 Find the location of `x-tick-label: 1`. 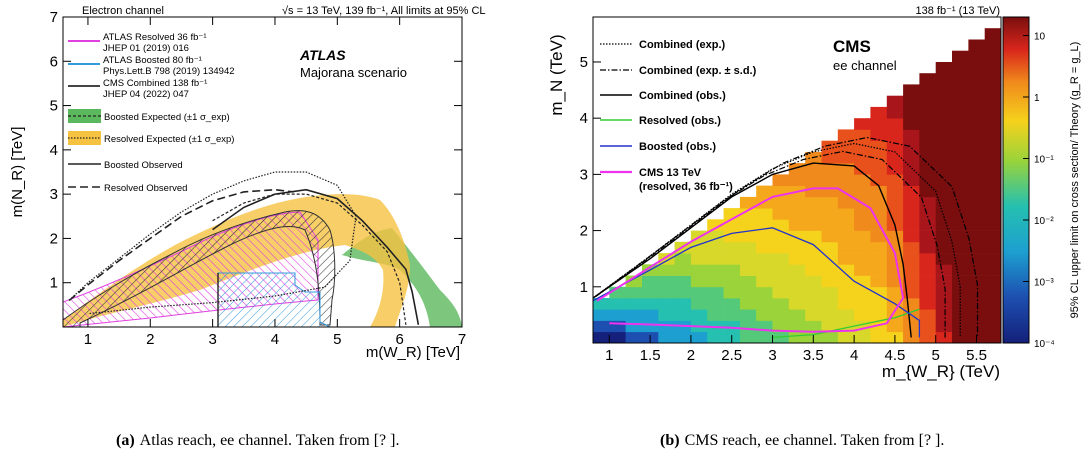

x-tick-label: 1 is located at coordinates (88, 339).